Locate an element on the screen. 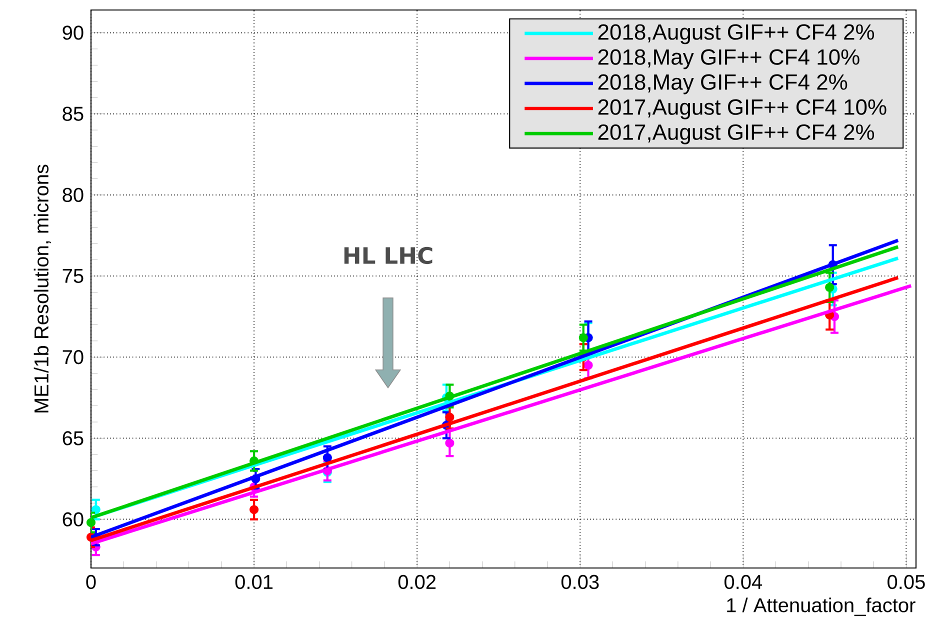 This screenshot has width=932, height=636. y-tick-label: 80 is located at coordinates (73, 195).